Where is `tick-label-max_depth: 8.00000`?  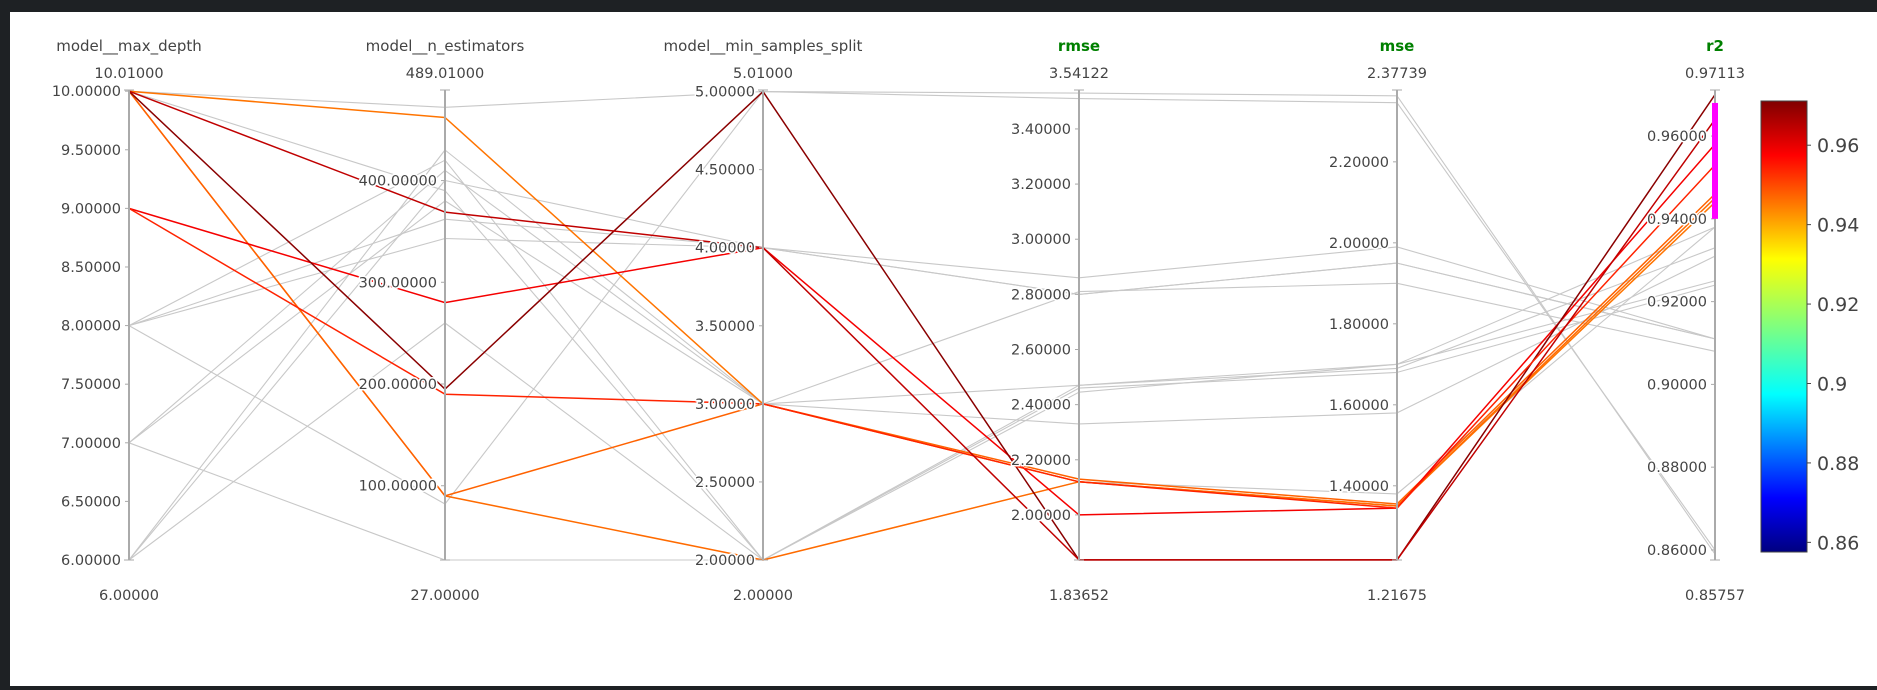
tick-label-max_depth: 8.00000 is located at coordinates (91, 327).